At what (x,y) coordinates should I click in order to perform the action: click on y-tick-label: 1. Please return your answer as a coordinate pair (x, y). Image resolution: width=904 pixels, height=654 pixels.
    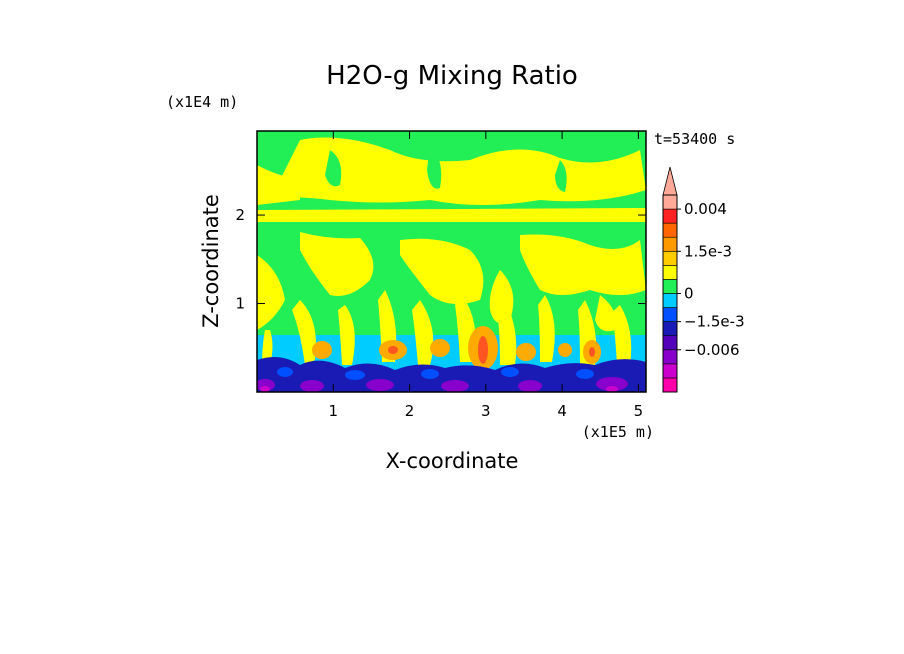
    Looking at the image, I should click on (240, 304).